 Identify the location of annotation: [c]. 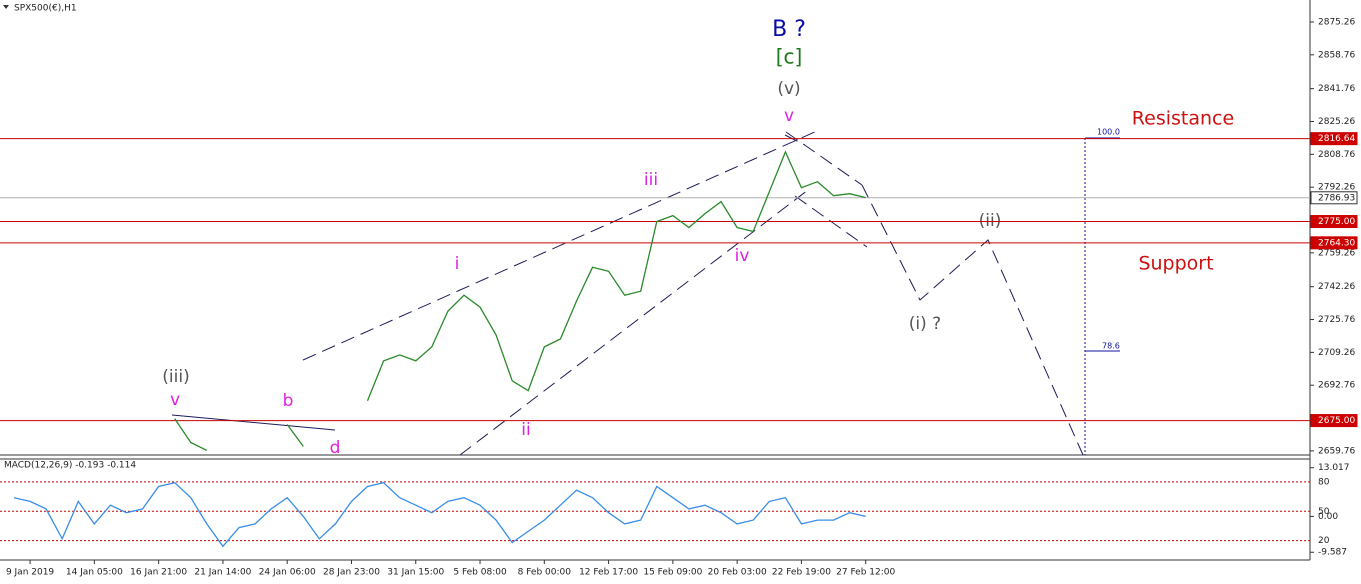
(789, 57).